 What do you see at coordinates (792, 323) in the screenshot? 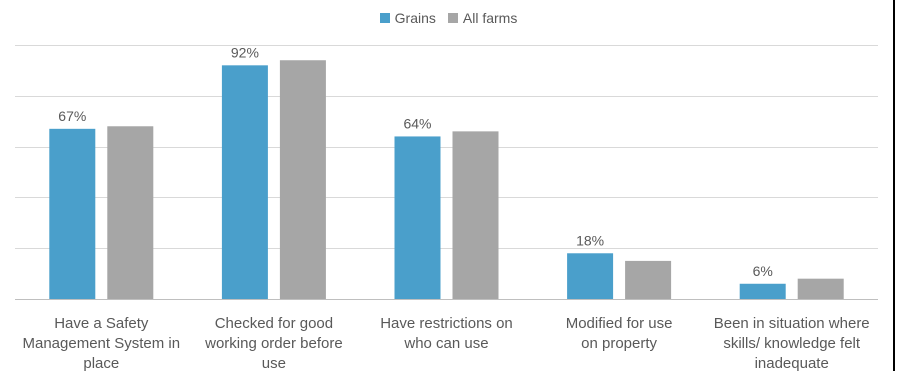
I see `category-label: Been in situation where` at bounding box center [792, 323].